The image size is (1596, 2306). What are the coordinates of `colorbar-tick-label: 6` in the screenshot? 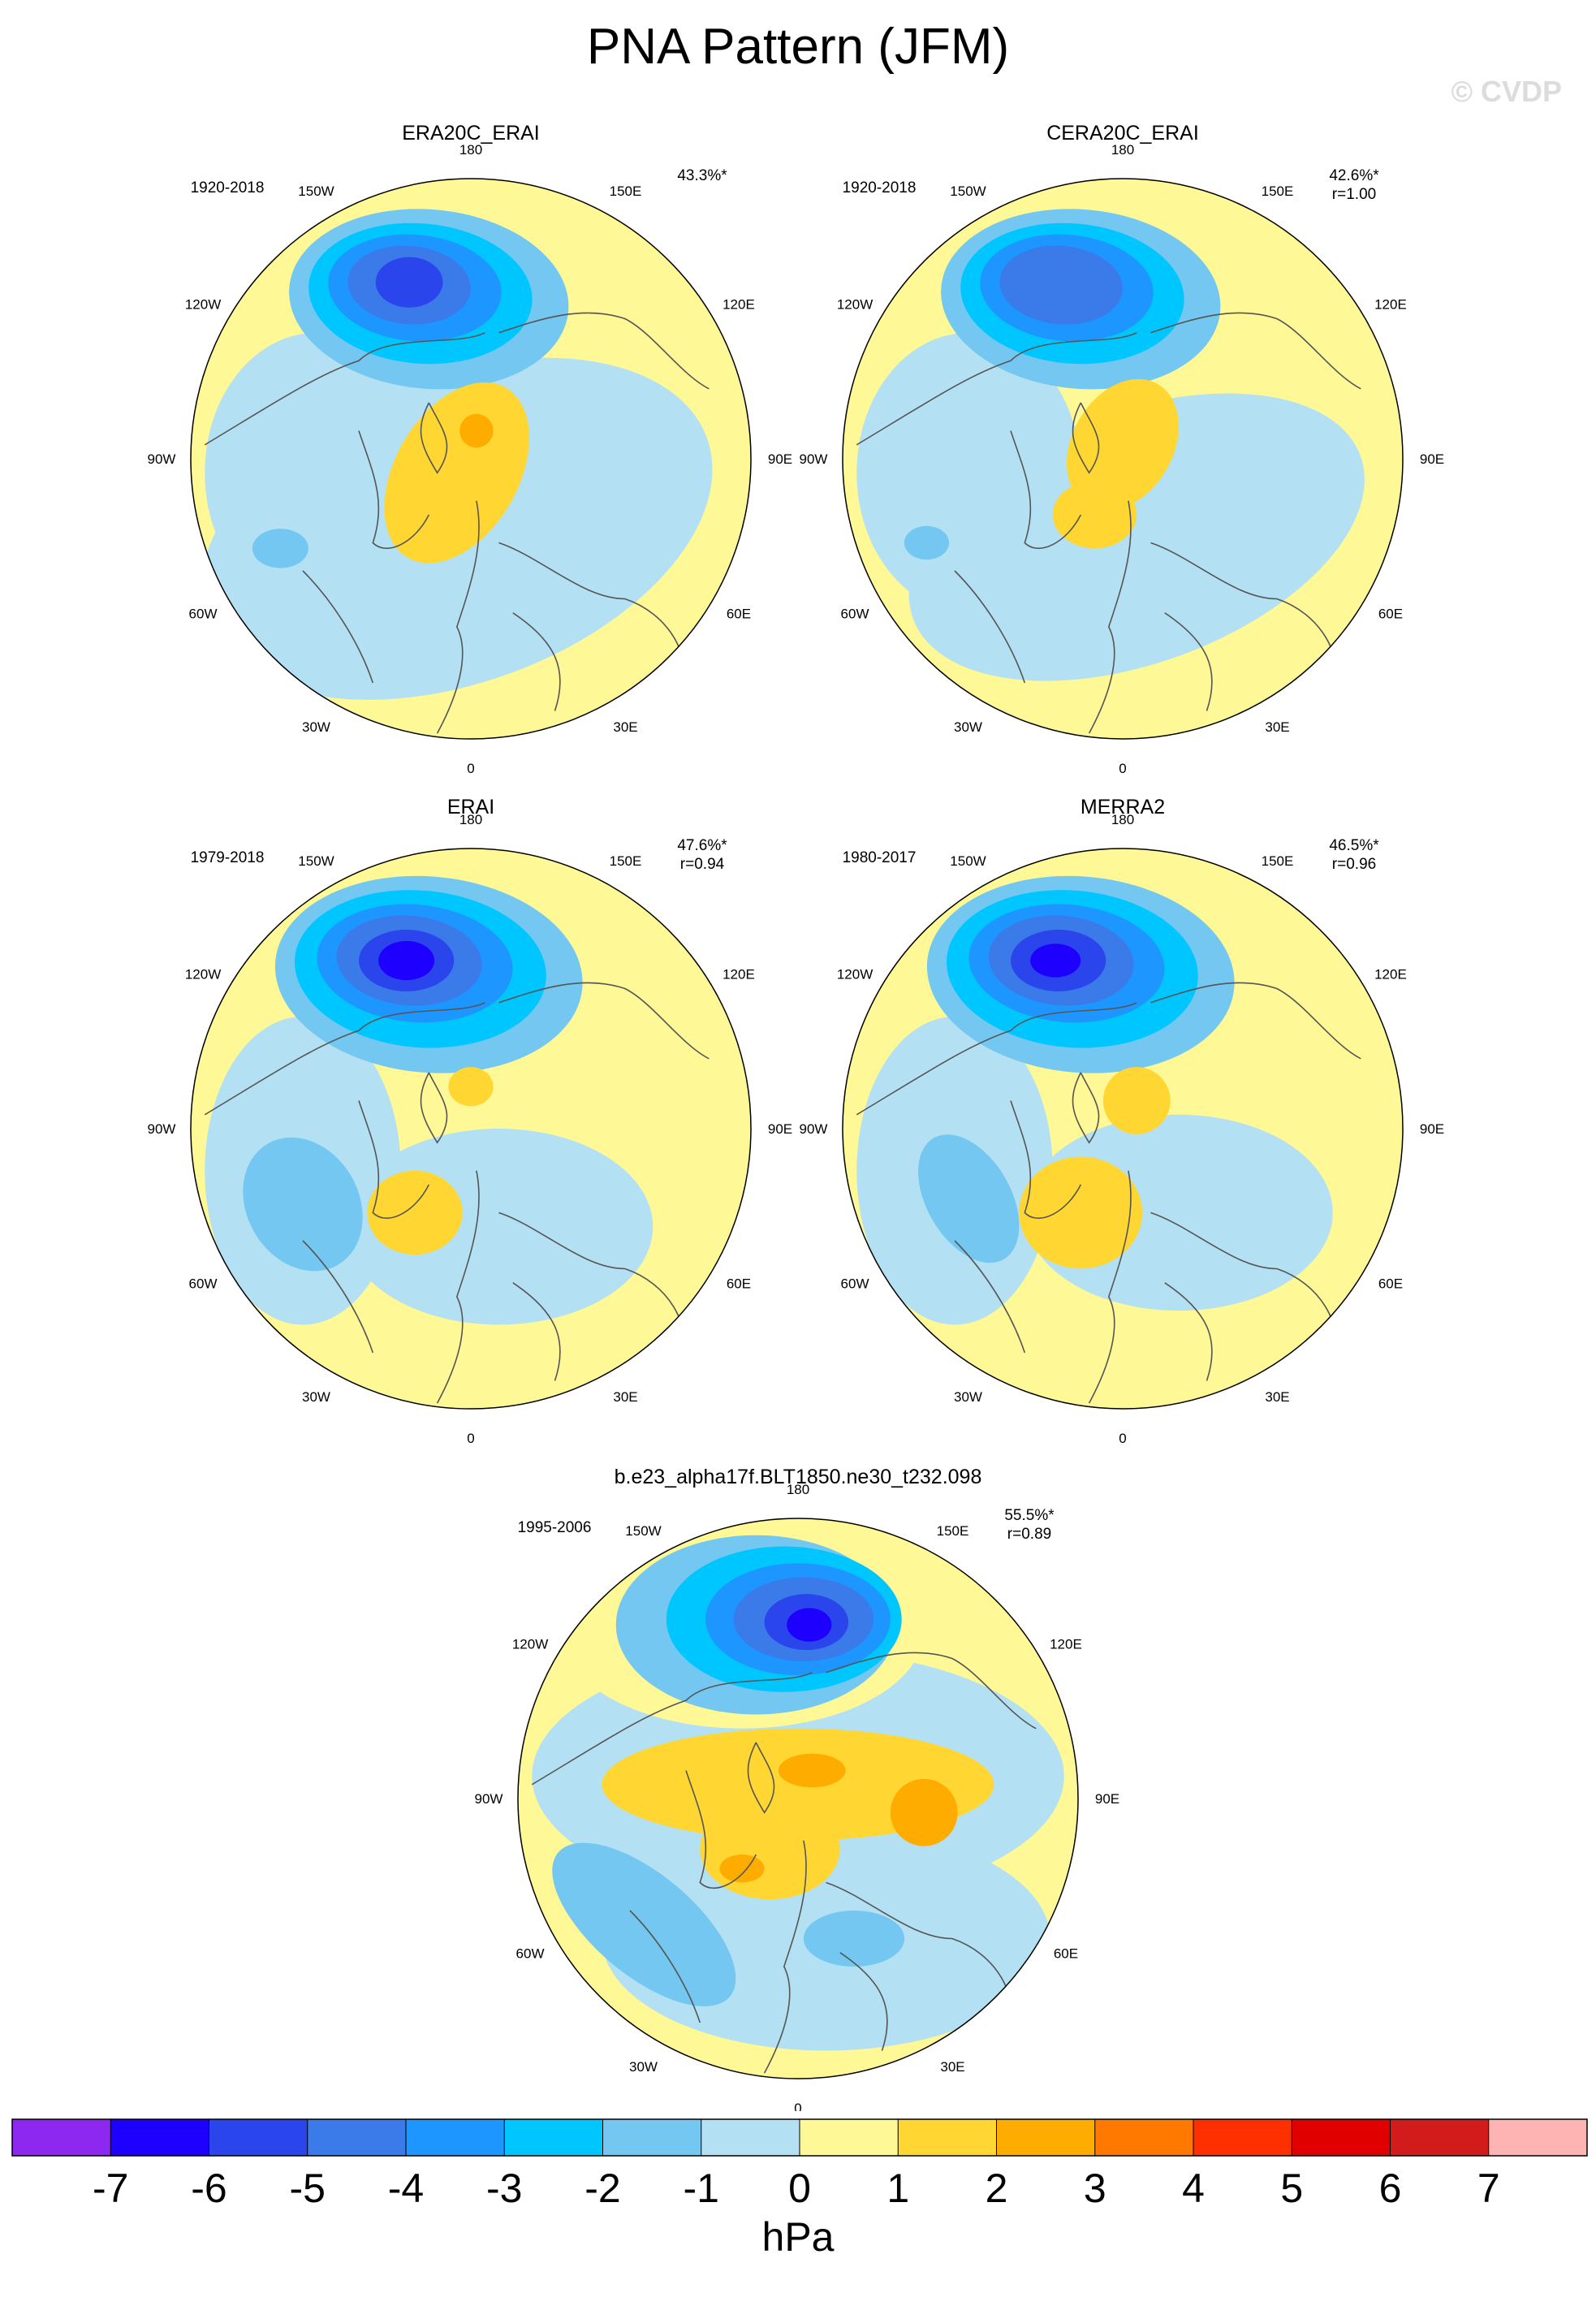 It's located at (1390, 2188).